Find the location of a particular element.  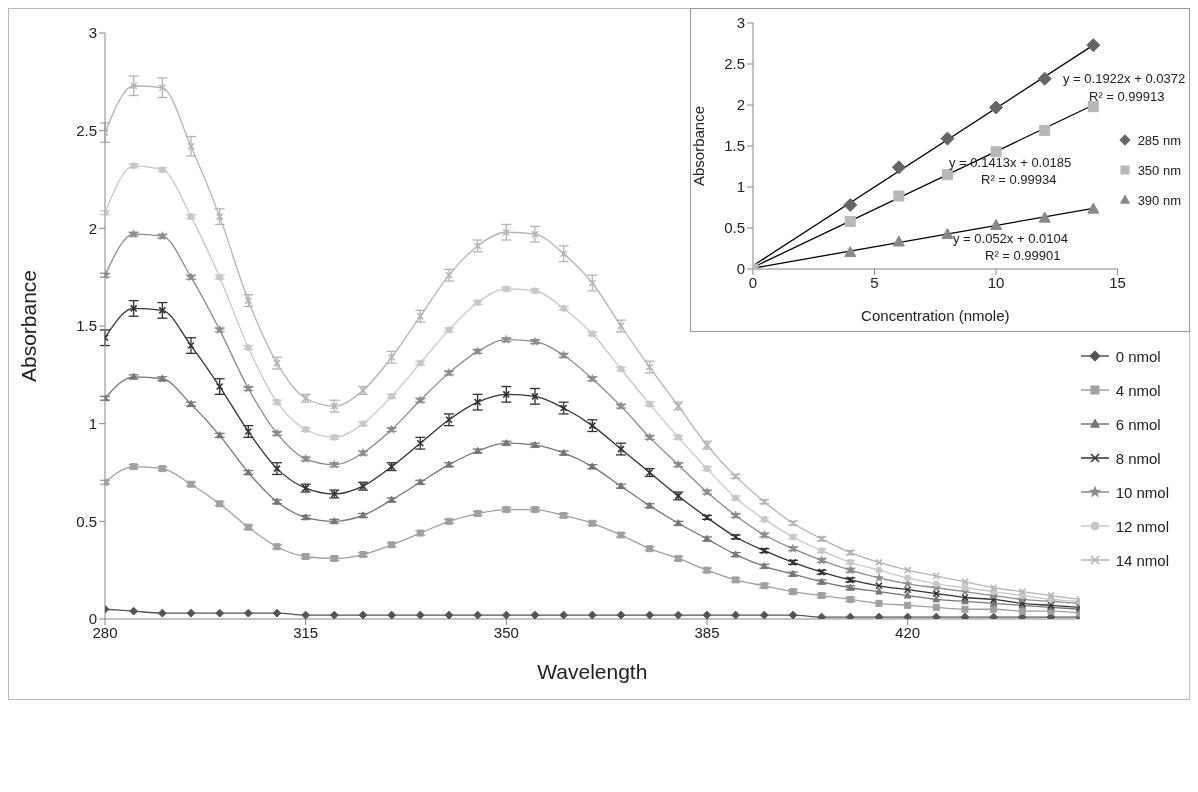

y-tick-label: 0 is located at coordinates (740, 269).